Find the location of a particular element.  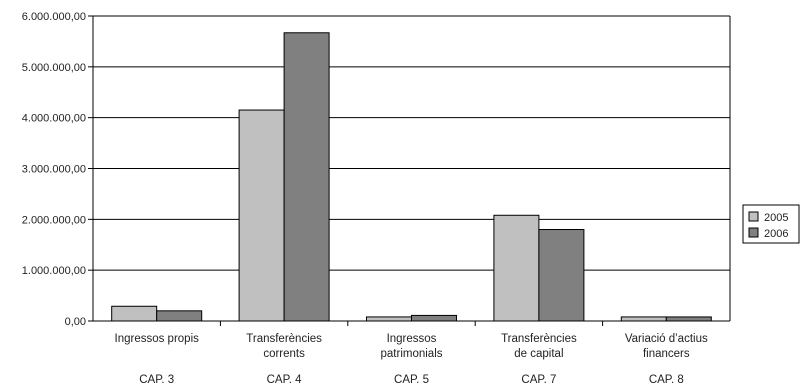

x-chapter-label: CAP. 4 is located at coordinates (285, 380).